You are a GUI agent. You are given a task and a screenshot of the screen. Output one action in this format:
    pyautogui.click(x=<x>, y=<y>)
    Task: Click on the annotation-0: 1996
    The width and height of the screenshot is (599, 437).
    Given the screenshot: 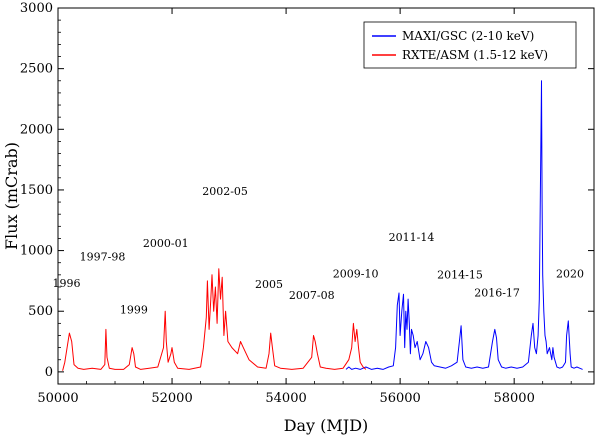 What is the action you would take?
    pyautogui.click(x=67, y=283)
    